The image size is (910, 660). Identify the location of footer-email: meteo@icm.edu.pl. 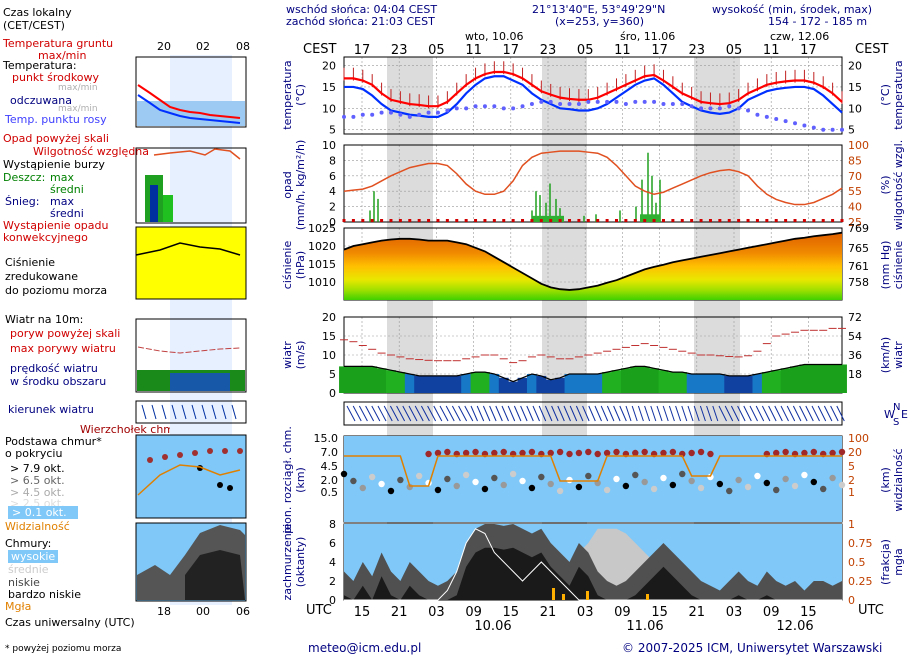
(365, 648).